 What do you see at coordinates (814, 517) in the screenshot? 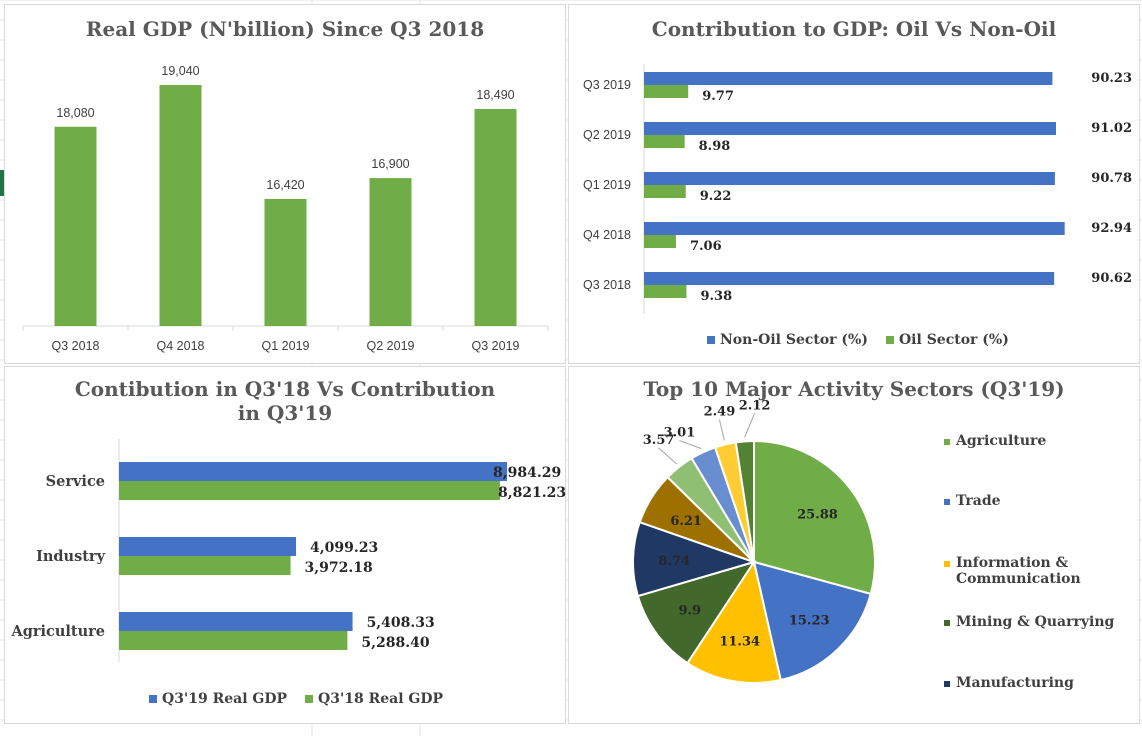
I see `pie-slice-agriculture` at bounding box center [814, 517].